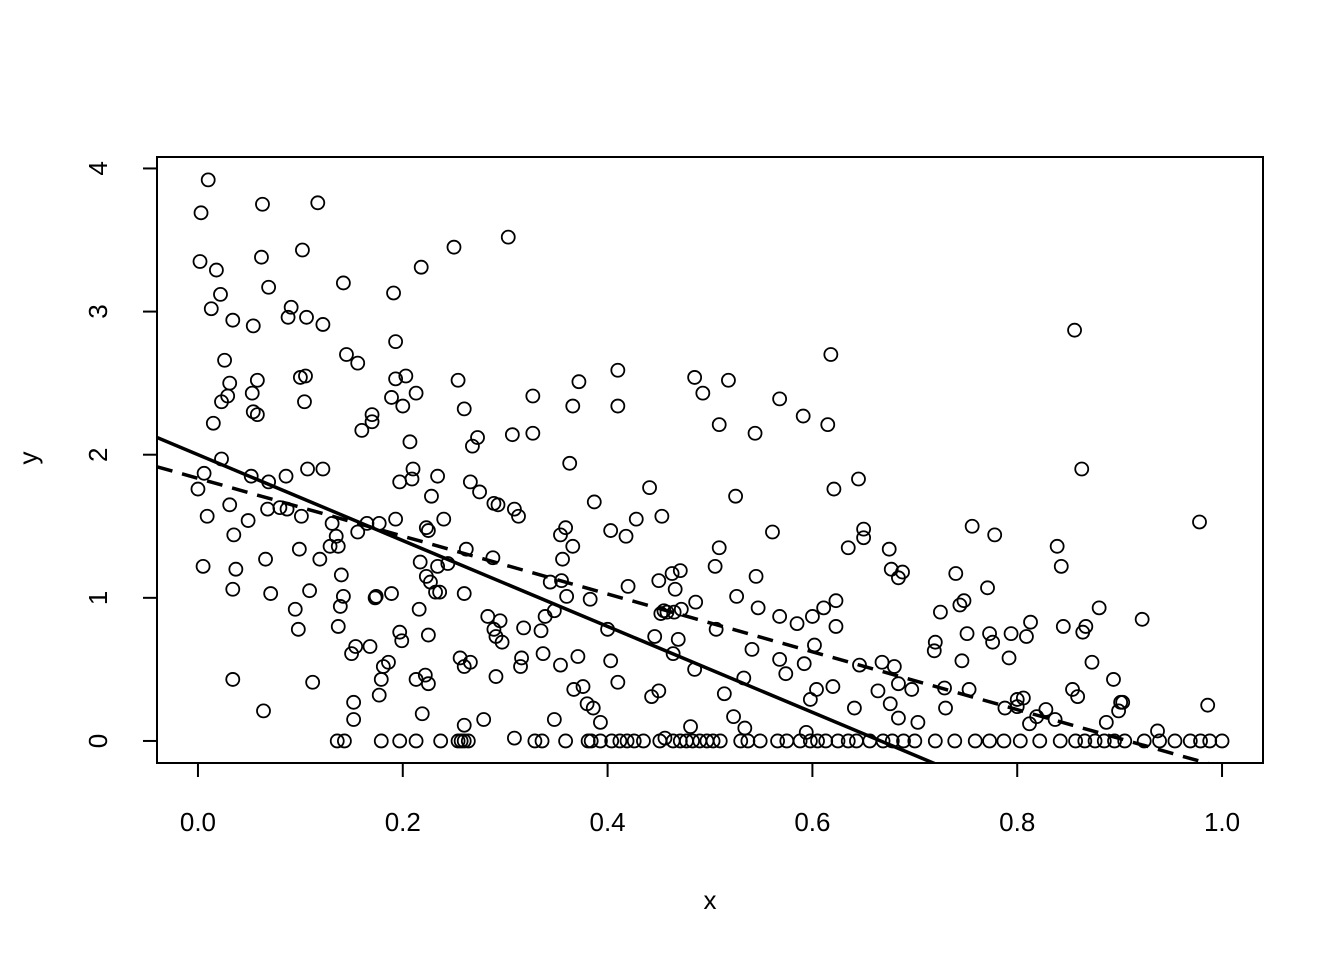 The image size is (1344, 960). What do you see at coordinates (98, 598) in the screenshot?
I see `y-tick-label: 1` at bounding box center [98, 598].